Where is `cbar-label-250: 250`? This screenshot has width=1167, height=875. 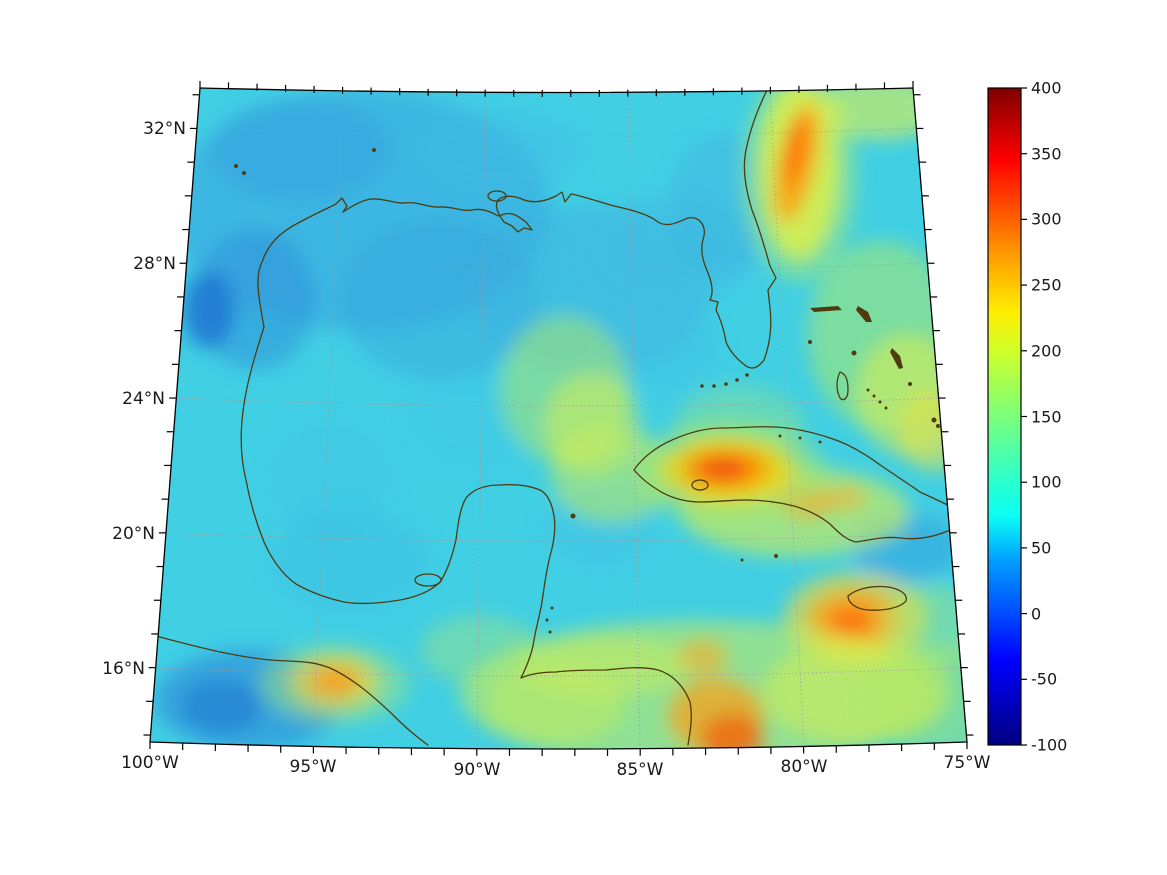 cbar-label-250: 250 is located at coordinates (1046, 285).